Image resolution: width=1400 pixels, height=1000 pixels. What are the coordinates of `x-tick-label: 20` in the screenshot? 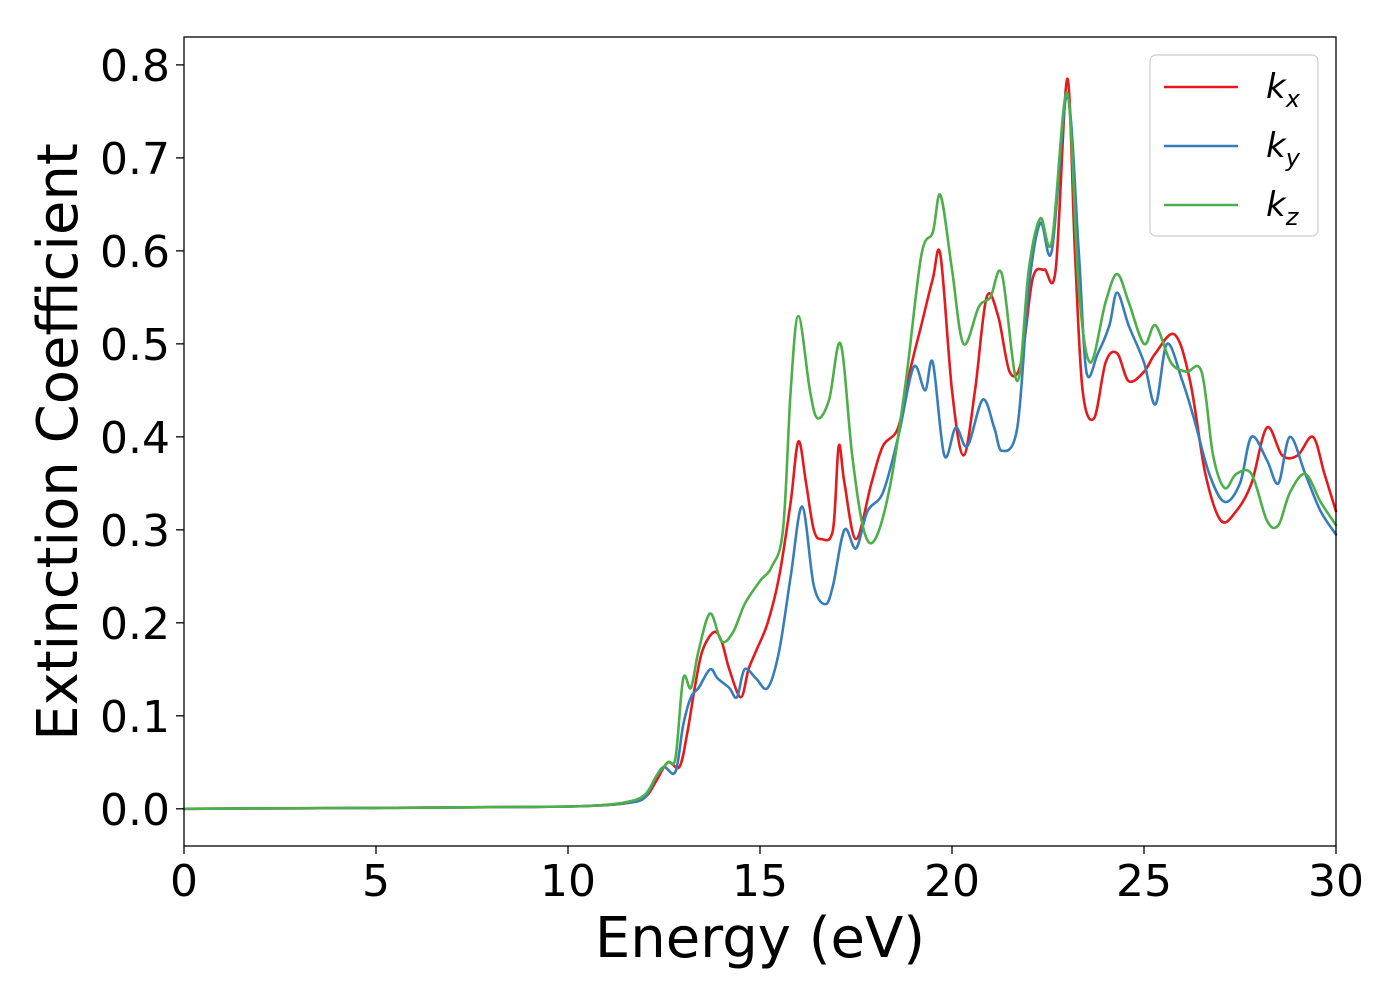 It's located at (952, 881).